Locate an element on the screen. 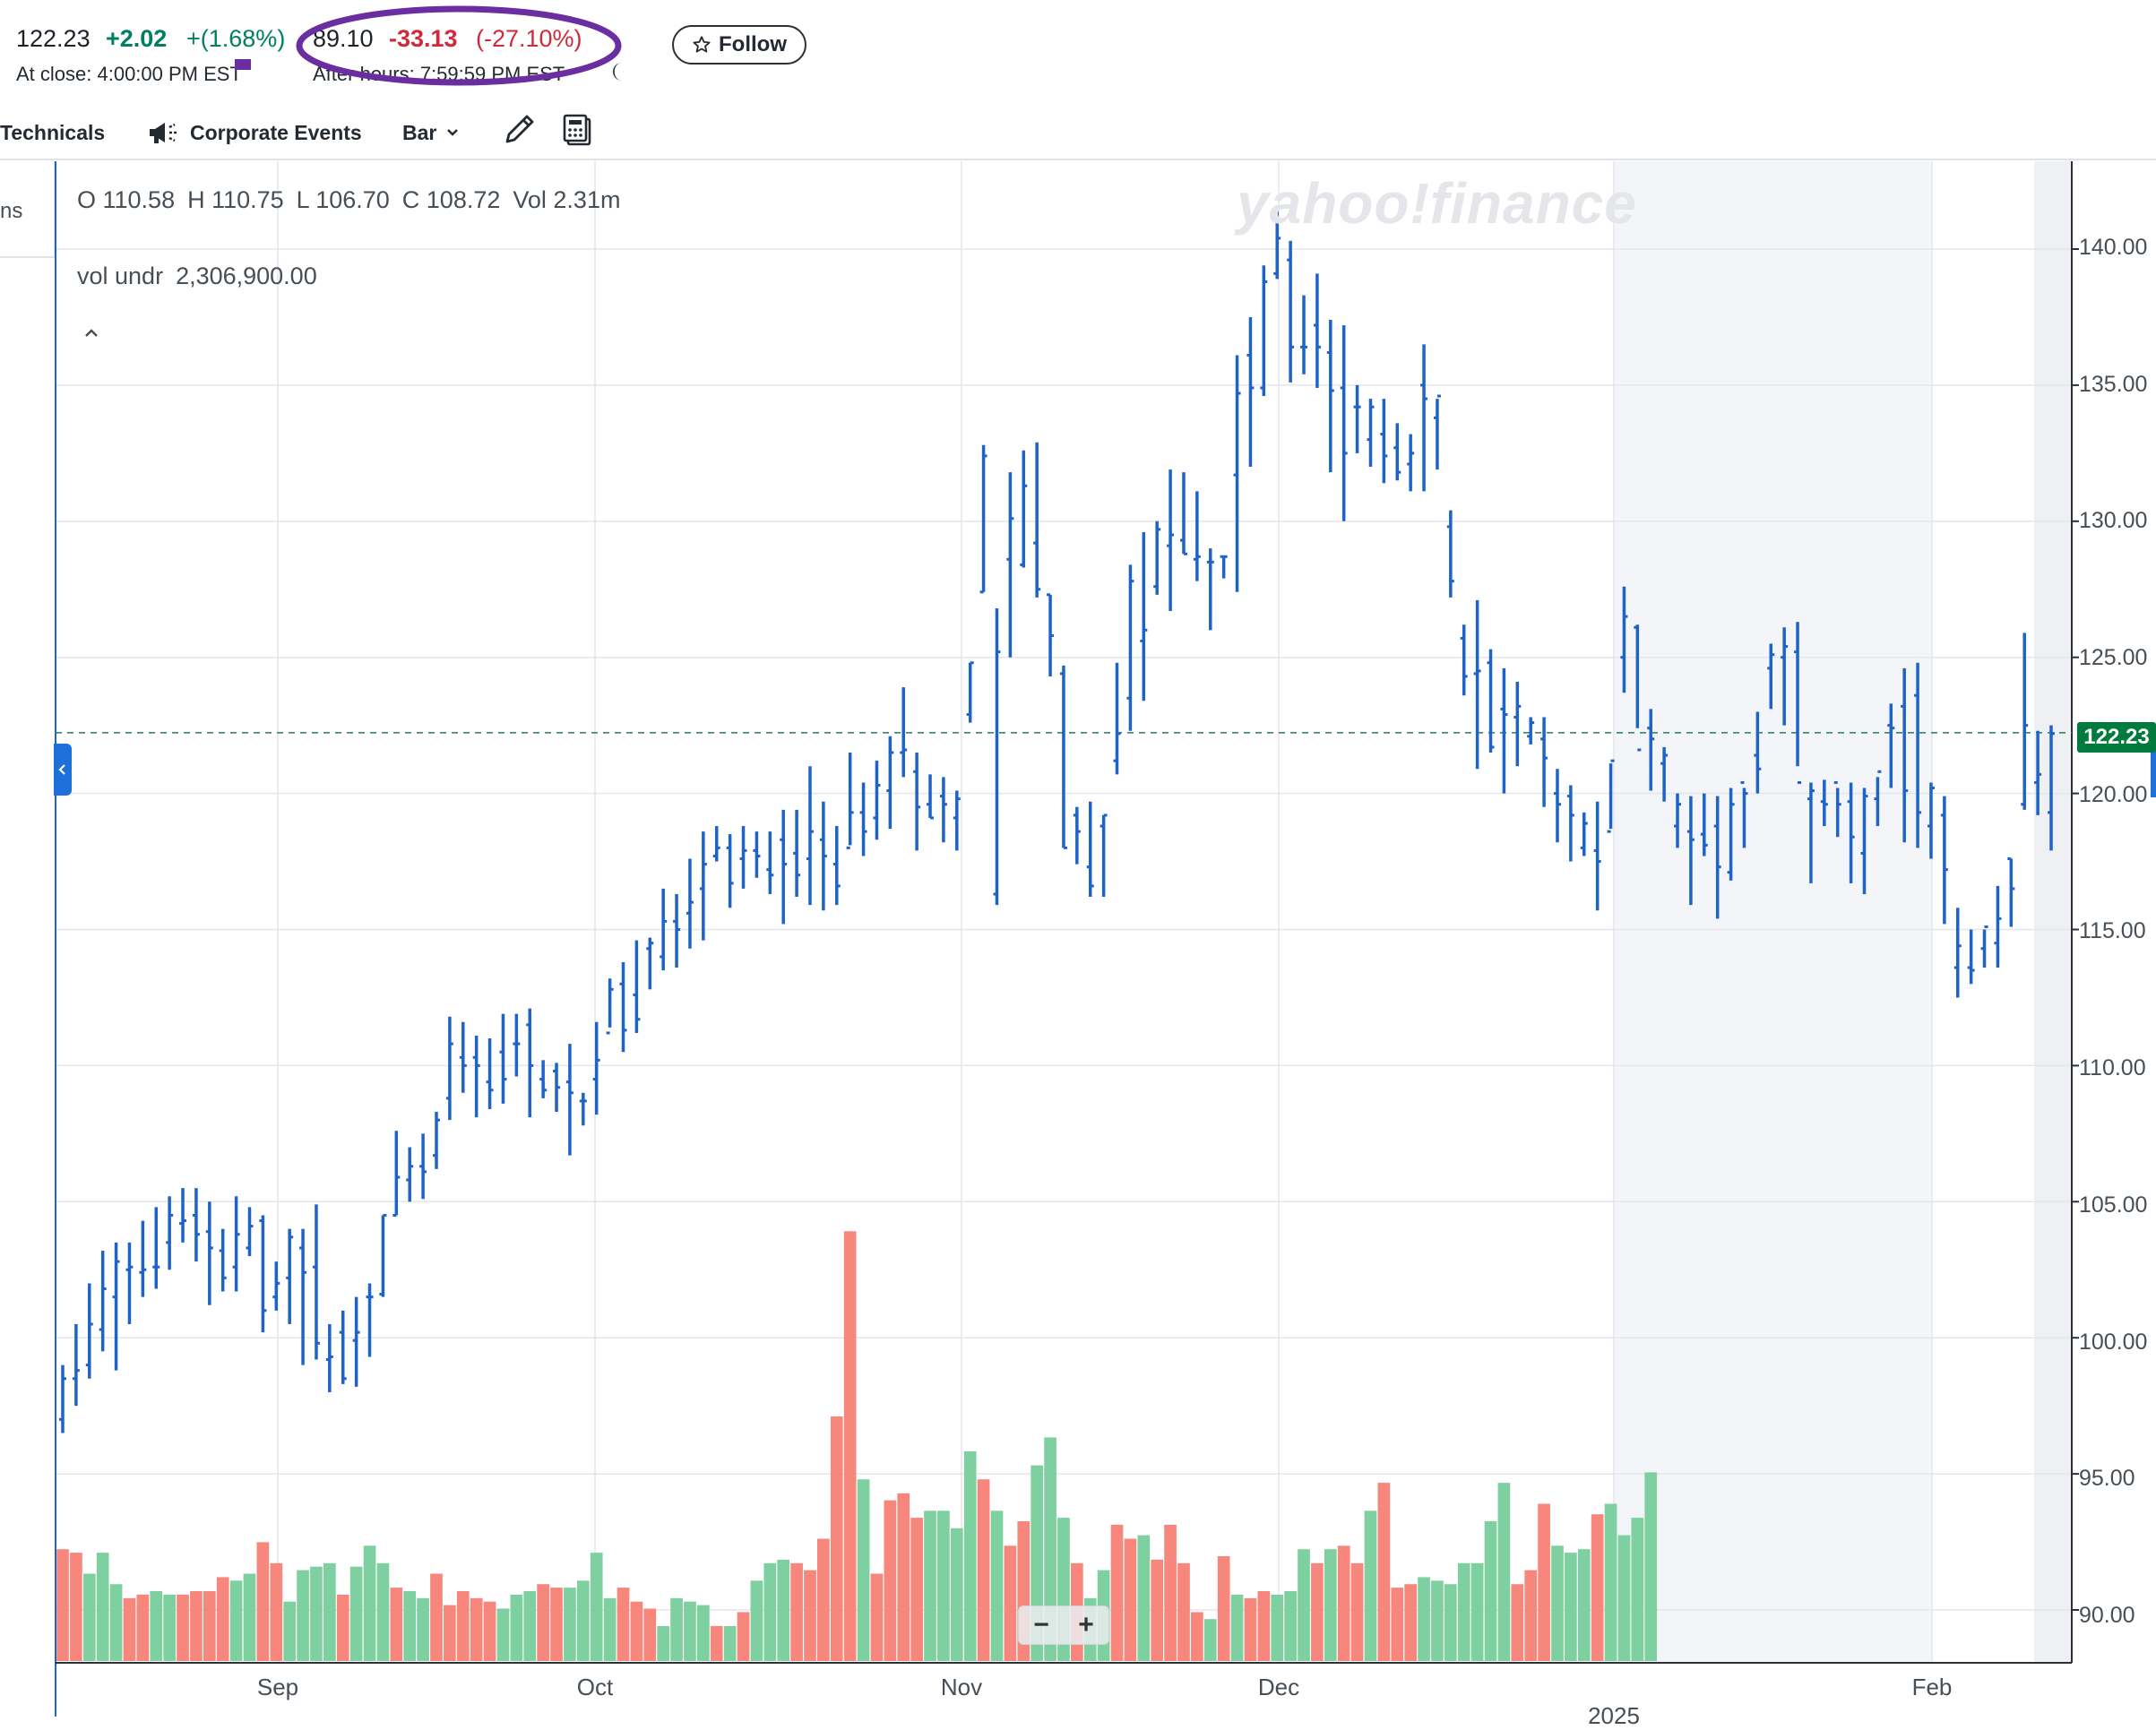 This screenshot has width=2156, height=1730. x-tick: Dec is located at coordinates (1278, 1687).